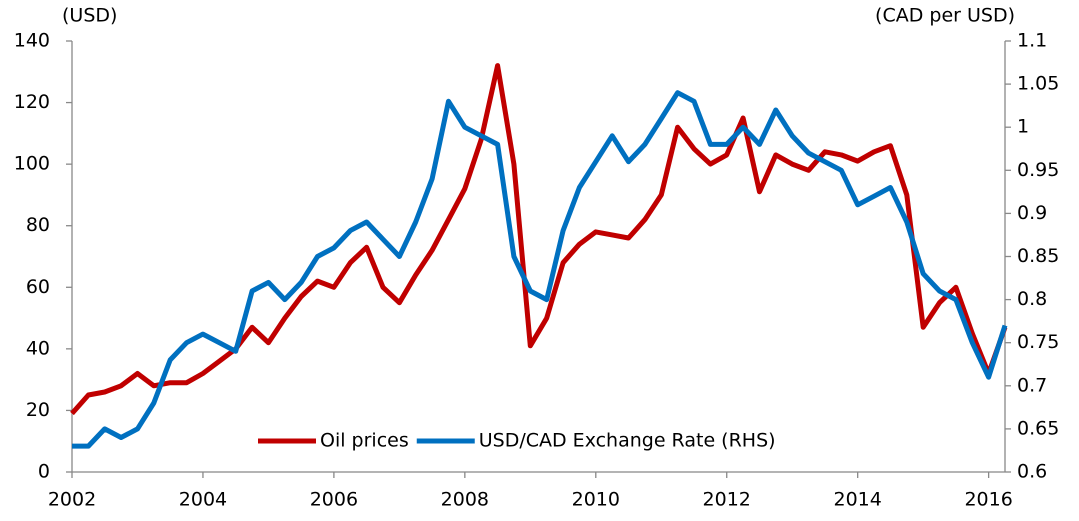  What do you see at coordinates (596, 500) in the screenshot?
I see `x-tick-label: 2010` at bounding box center [596, 500].